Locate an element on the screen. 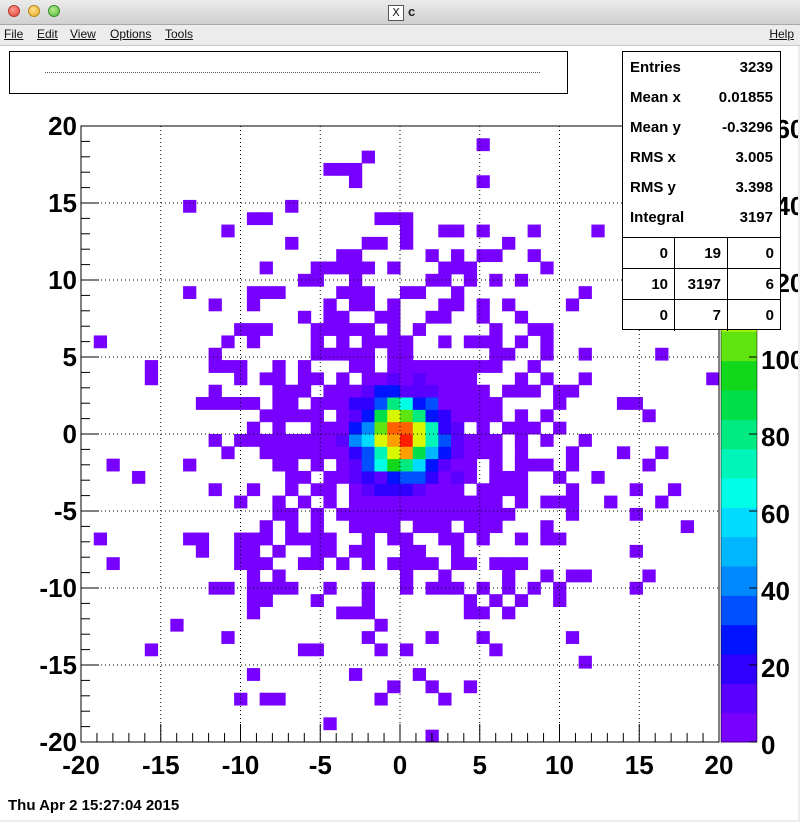 This screenshot has width=800, height=822. menu-bar: File Edit View Options Tools Help is located at coordinates (400, 35).